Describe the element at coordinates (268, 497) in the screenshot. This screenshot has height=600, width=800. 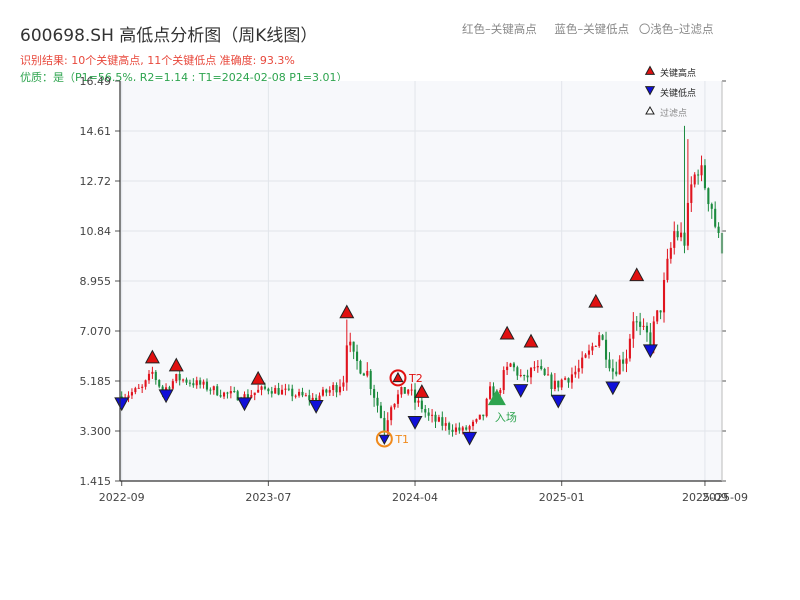
I see `x-tick-label: 2023-07` at that location.